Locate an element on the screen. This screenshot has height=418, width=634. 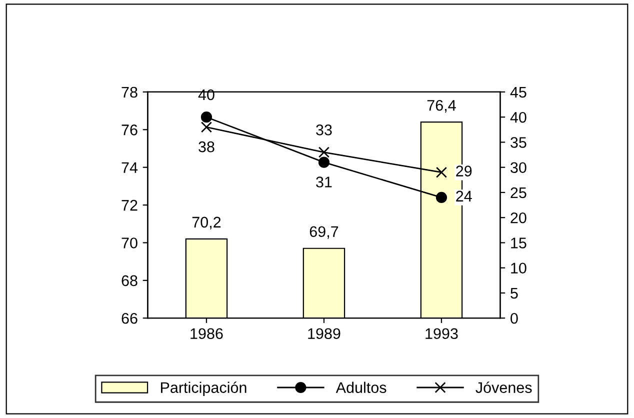
legend-label: Jóvenes is located at coordinates (504, 387).